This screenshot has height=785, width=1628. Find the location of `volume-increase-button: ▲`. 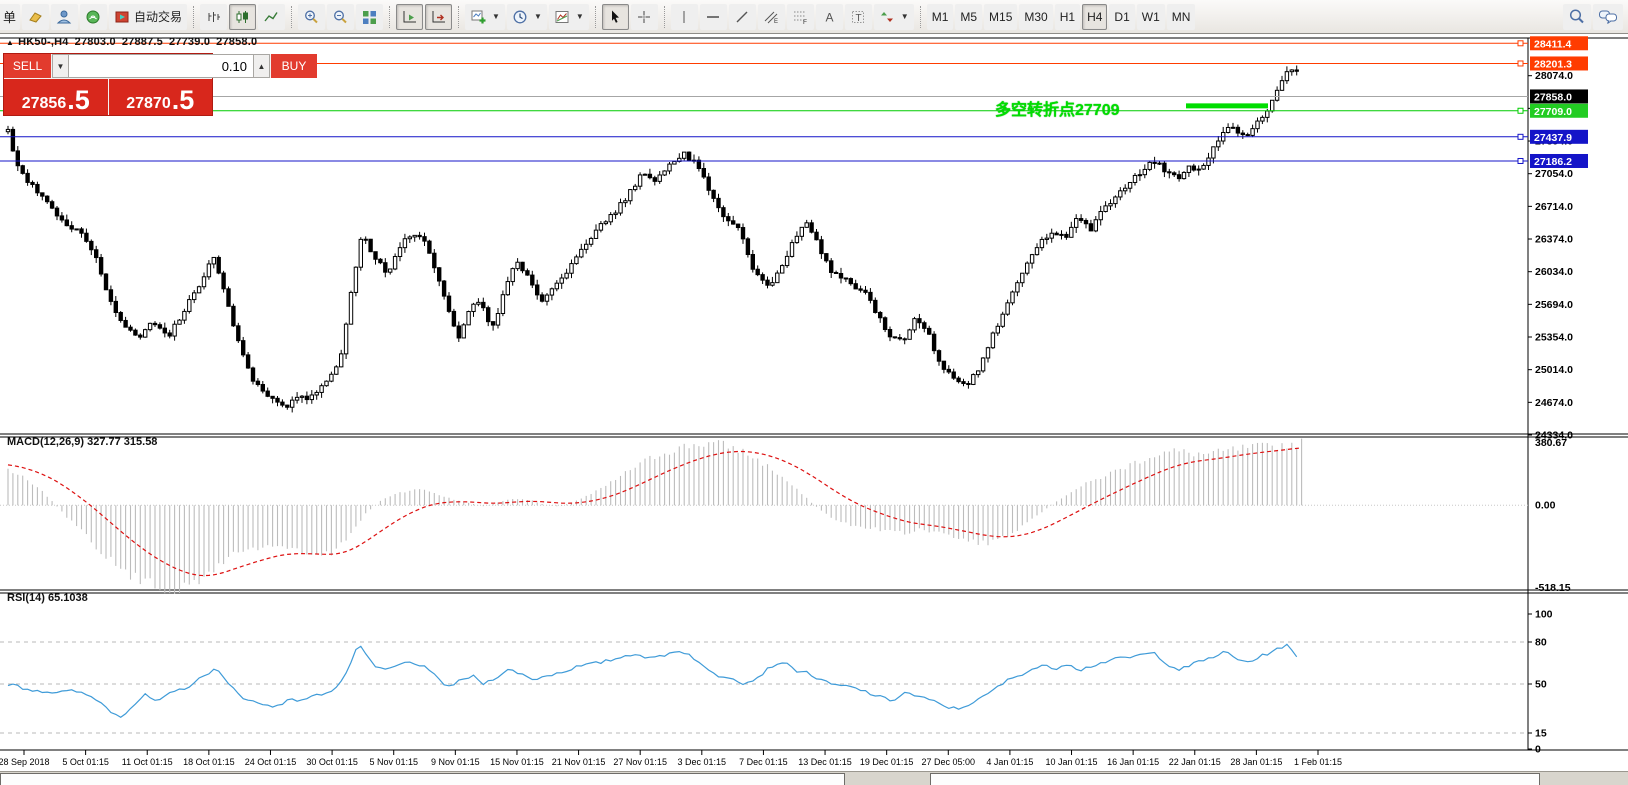

volume-increase-button: ▲ is located at coordinates (261, 66).